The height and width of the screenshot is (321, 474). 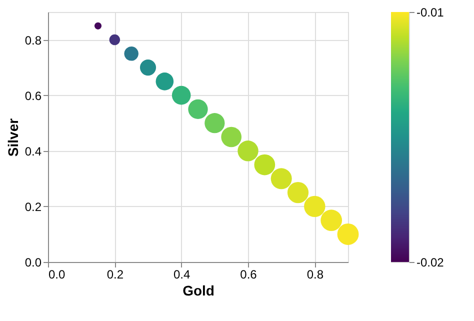 I want to click on x-tick-label: 0.2, so click(x=115, y=275).